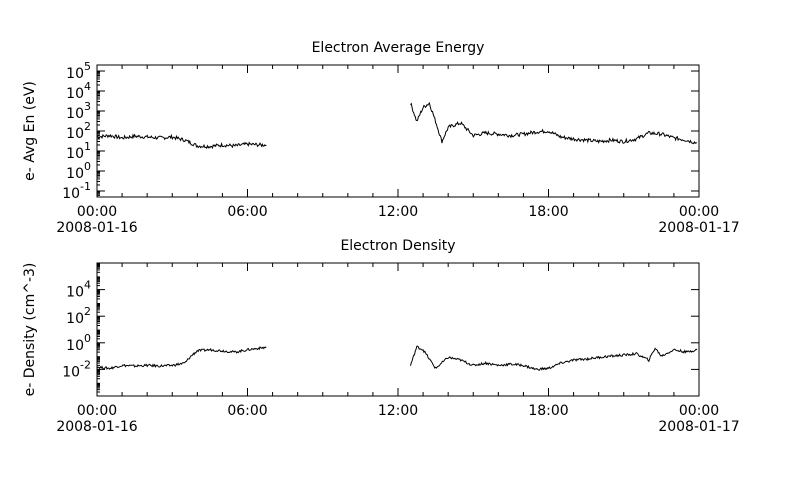  Describe the element at coordinates (78, 151) in the screenshot. I see `y-tick-label: 10¹` at that location.